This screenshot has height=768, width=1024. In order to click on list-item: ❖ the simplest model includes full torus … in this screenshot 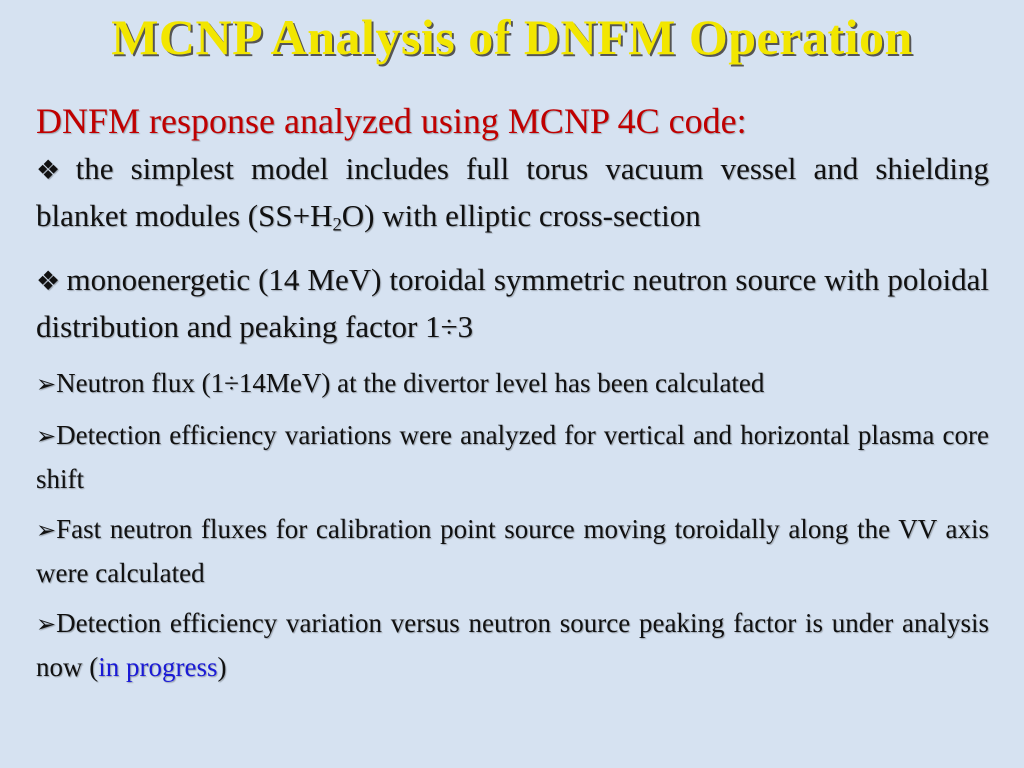, I will do `click(512, 197)`.